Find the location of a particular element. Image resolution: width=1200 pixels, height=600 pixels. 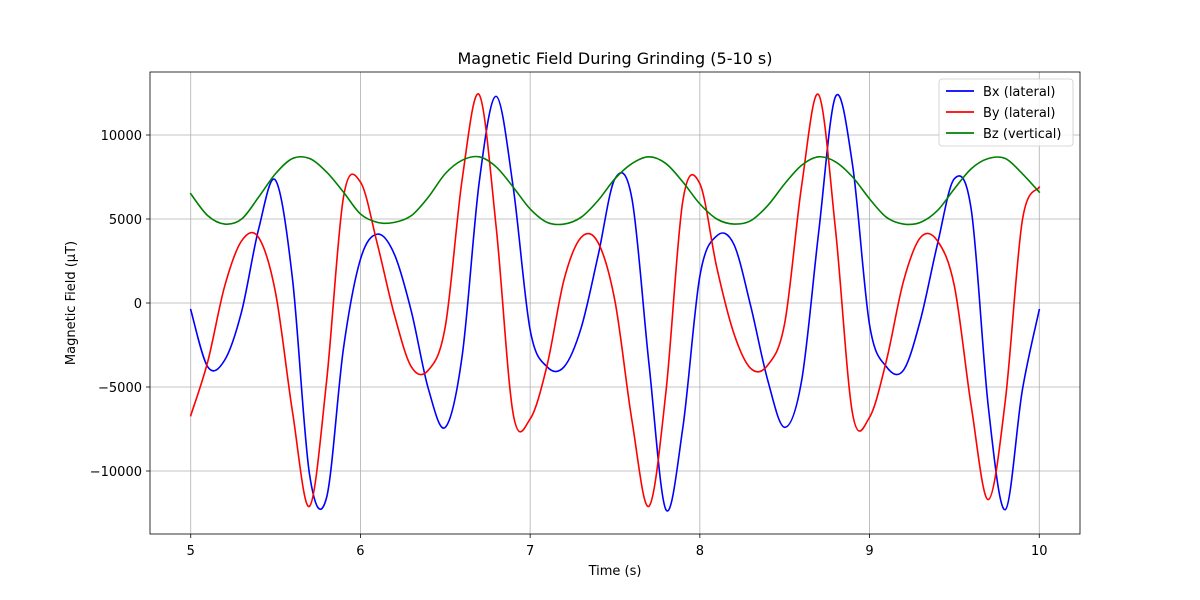

y-tick-label: 0 is located at coordinates (138, 304).